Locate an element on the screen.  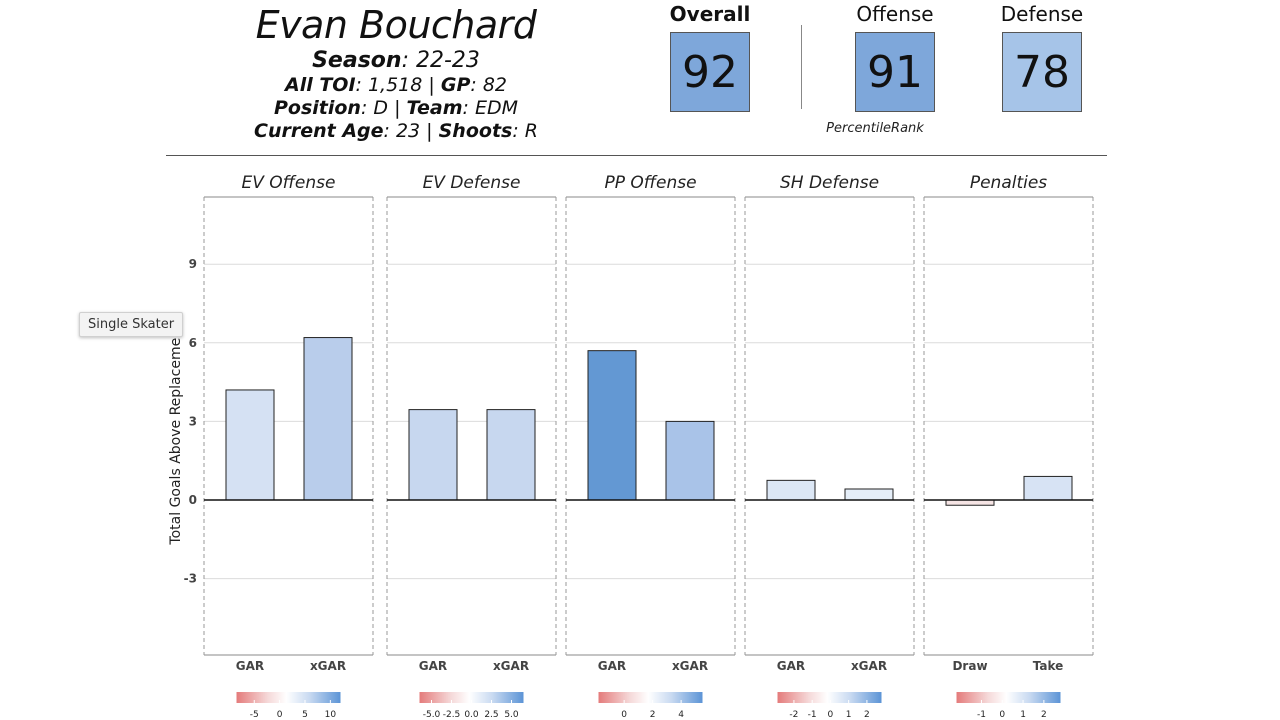
toi-value: : 1,518 | is located at coordinates (398, 85).